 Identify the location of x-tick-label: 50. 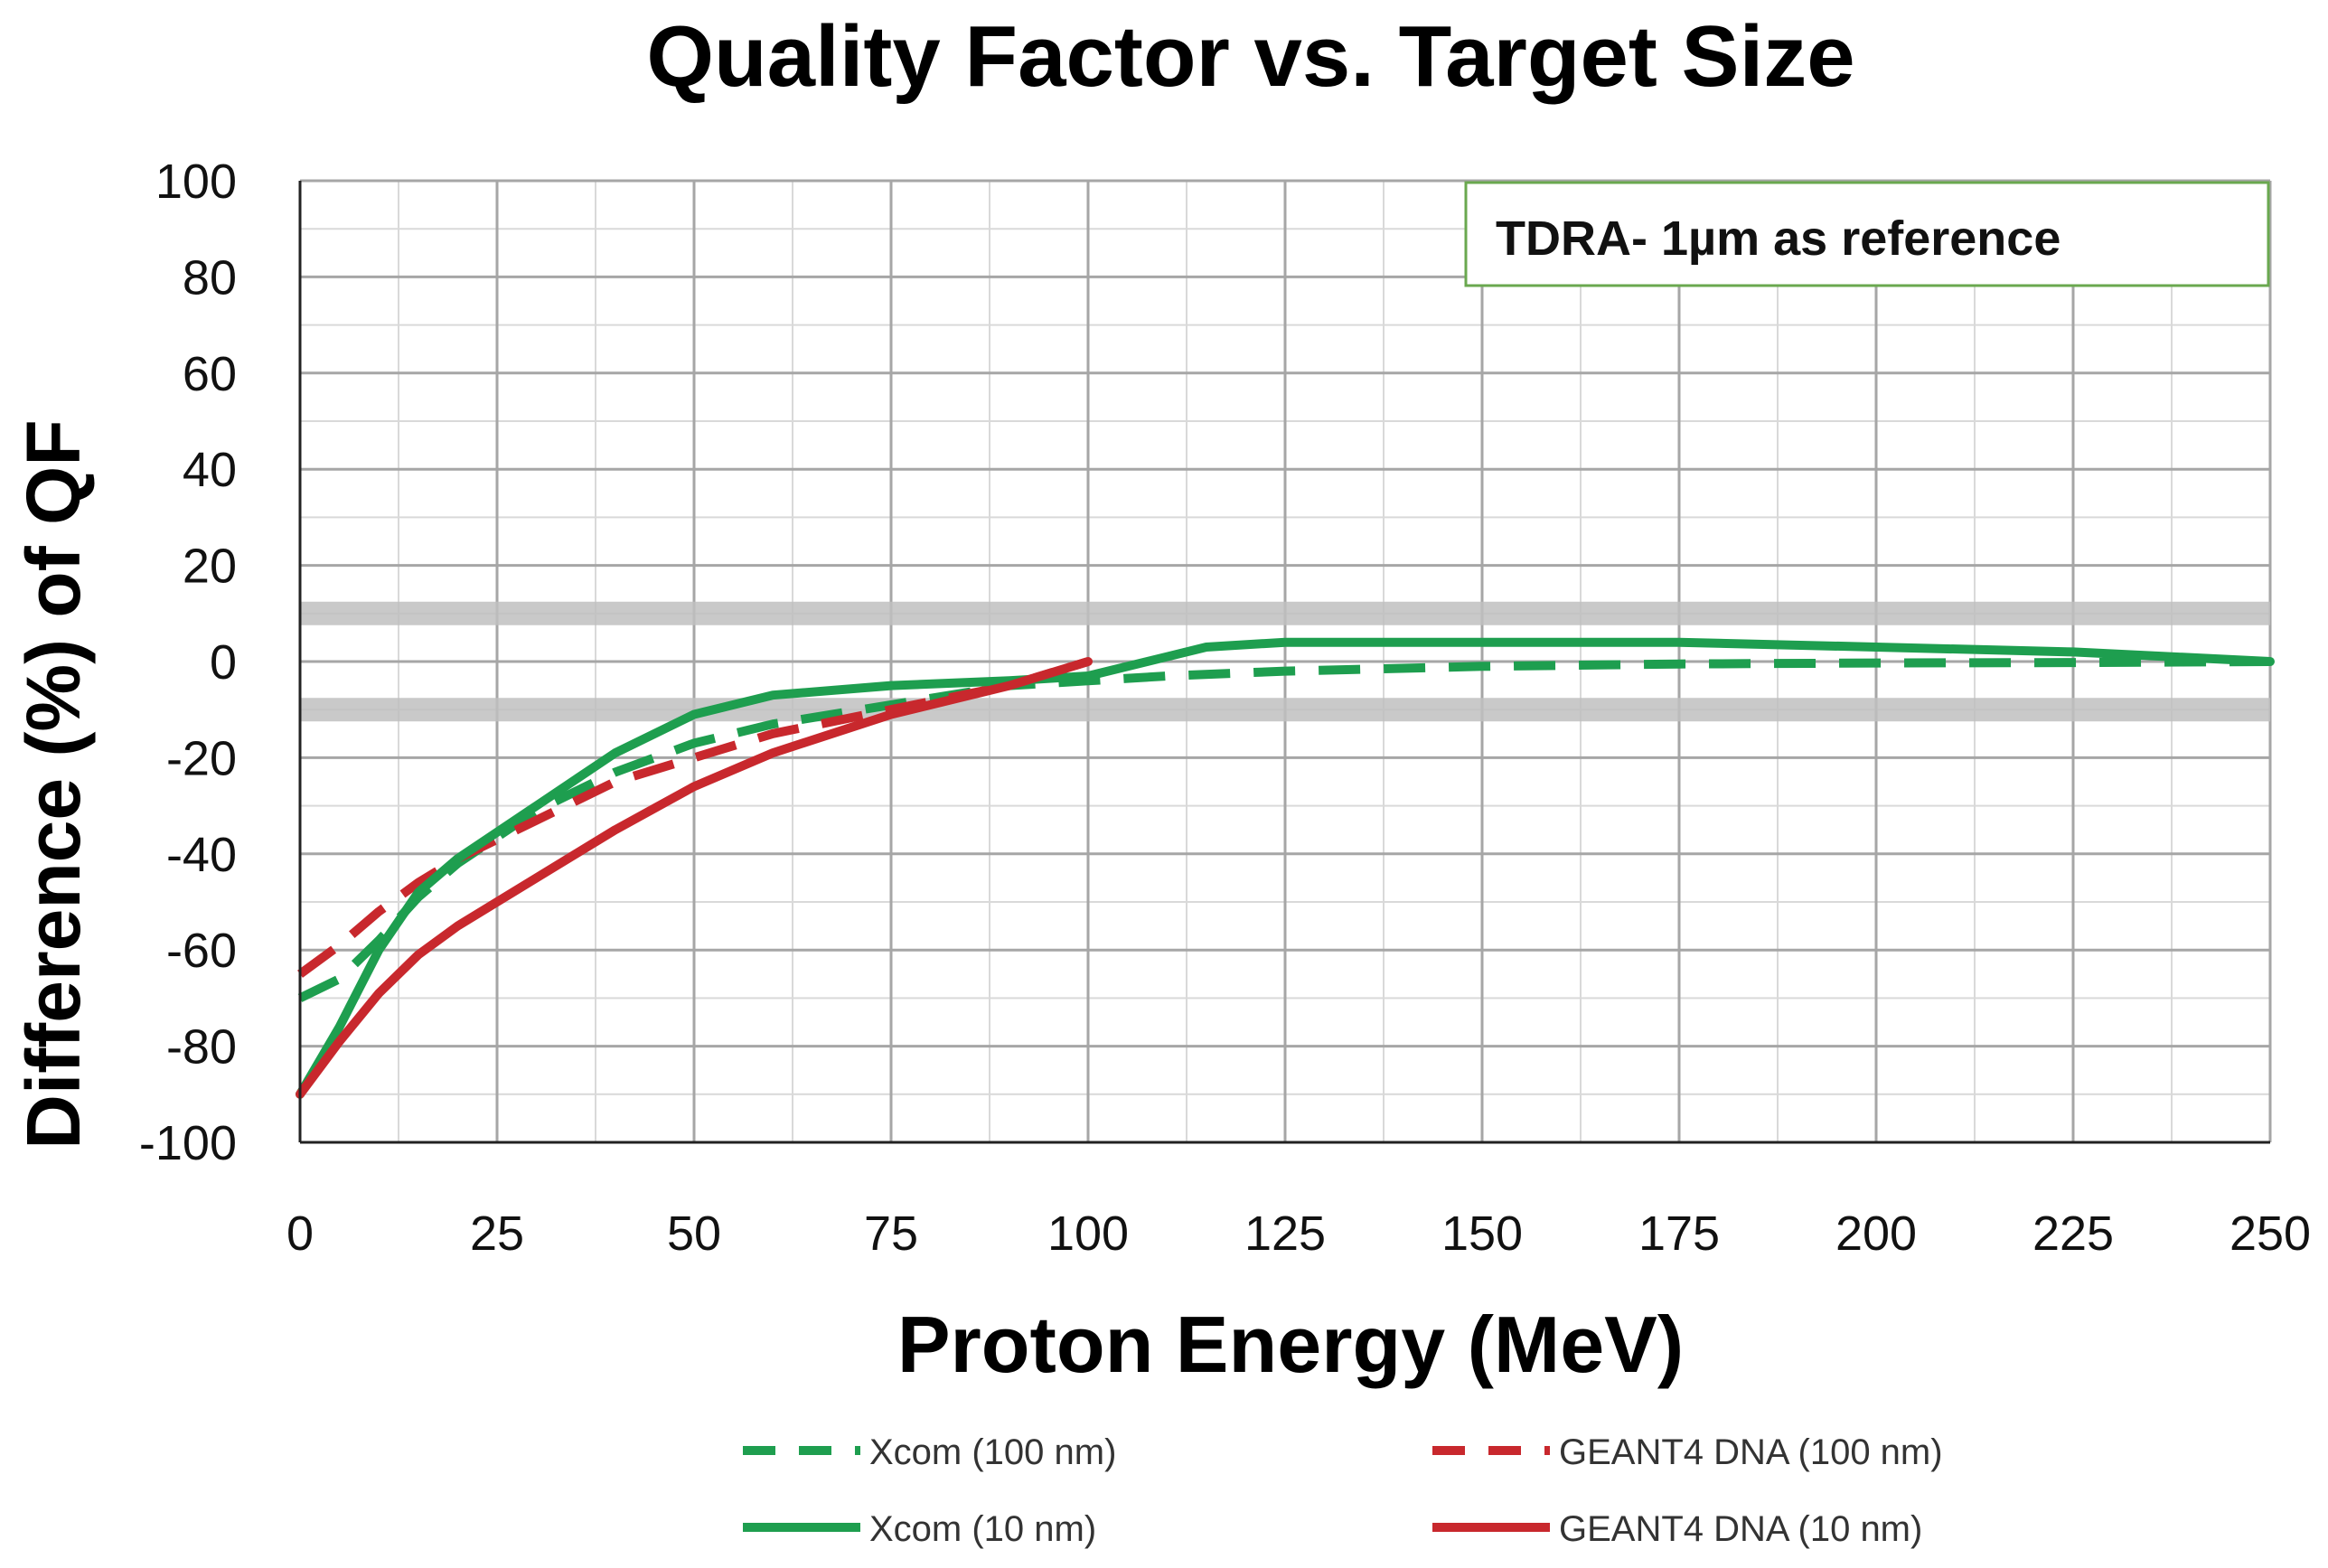
(694, 1234).